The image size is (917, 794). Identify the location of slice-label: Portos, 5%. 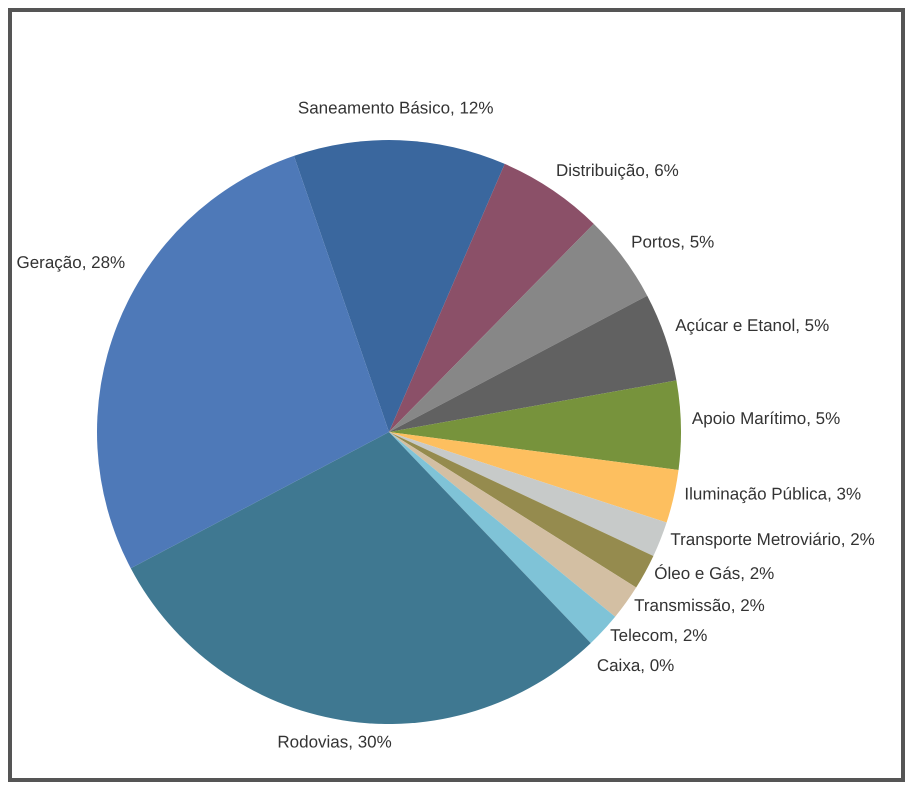
(672, 242).